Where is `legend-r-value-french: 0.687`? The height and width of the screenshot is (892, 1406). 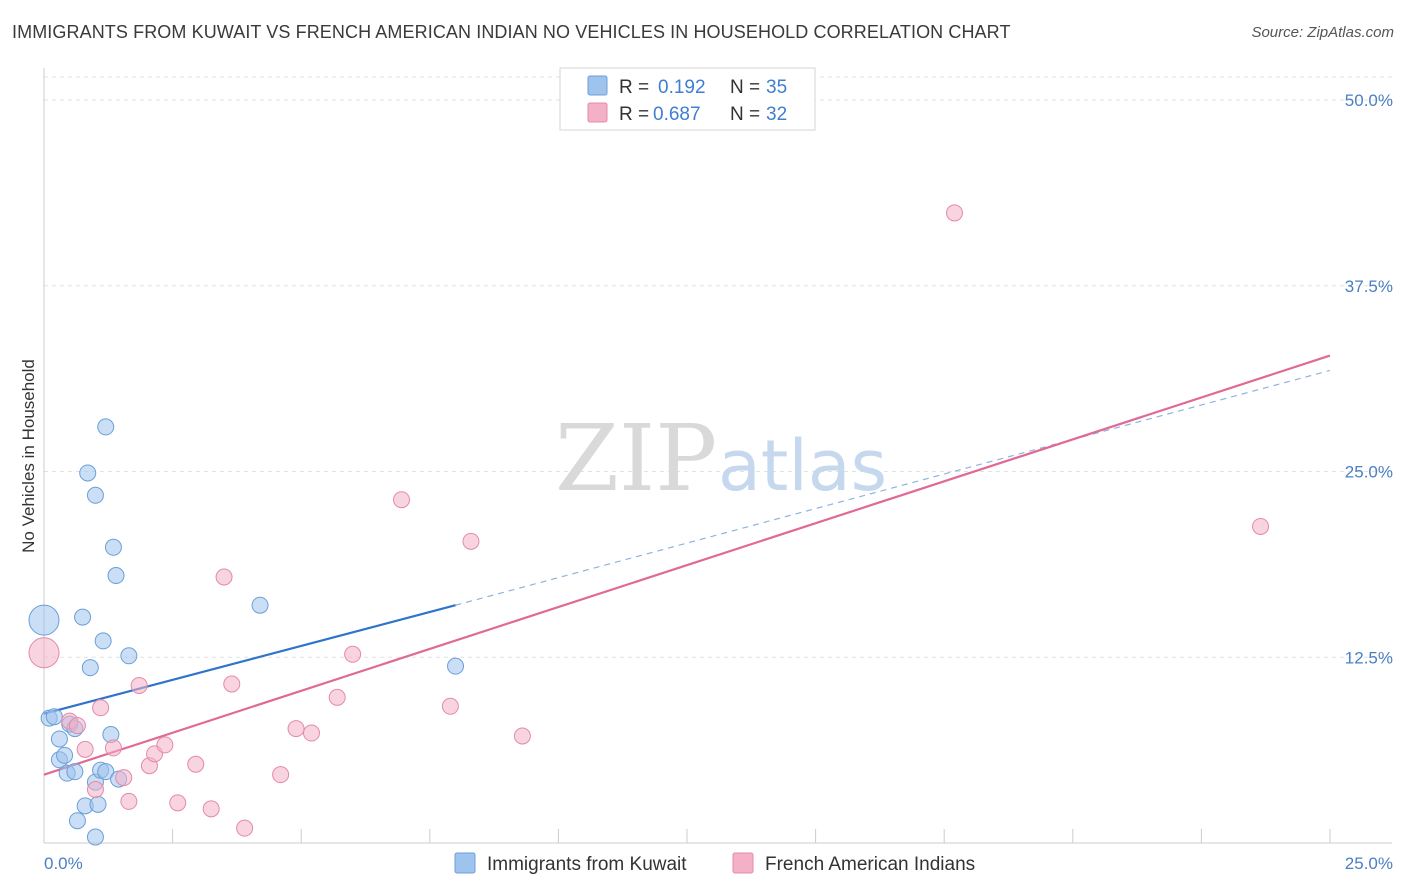
legend-r-value-french: 0.687 is located at coordinates (677, 114).